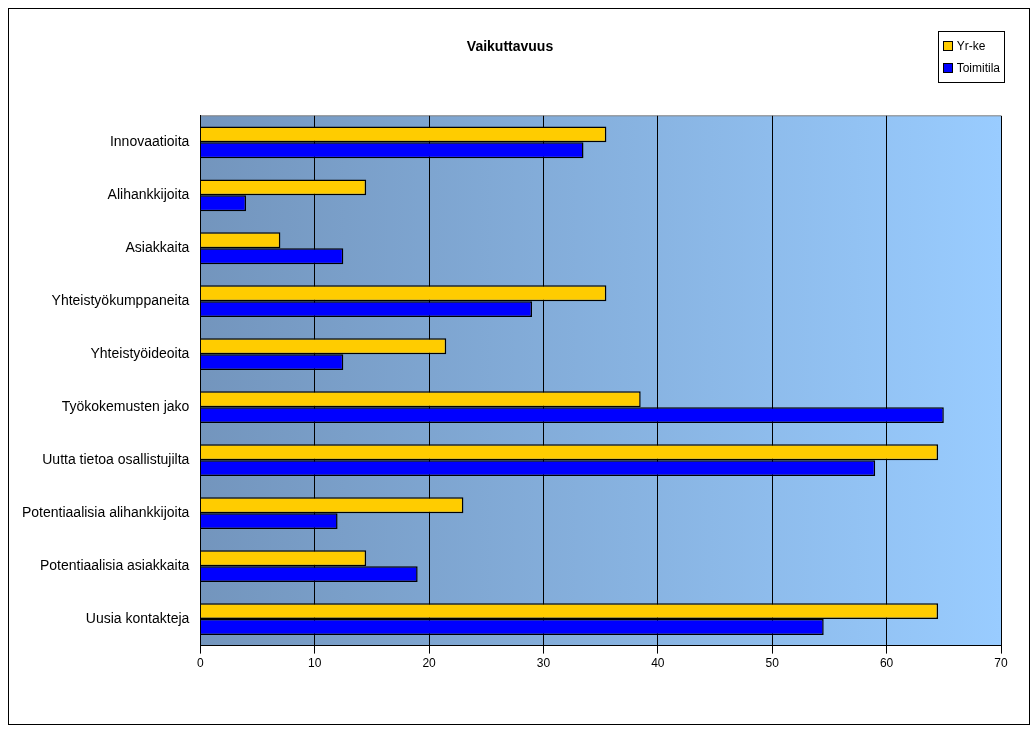 This screenshot has width=1034, height=729. I want to click on y-tick-label: Potentiaalisia alihankkijoita, so click(106, 512).